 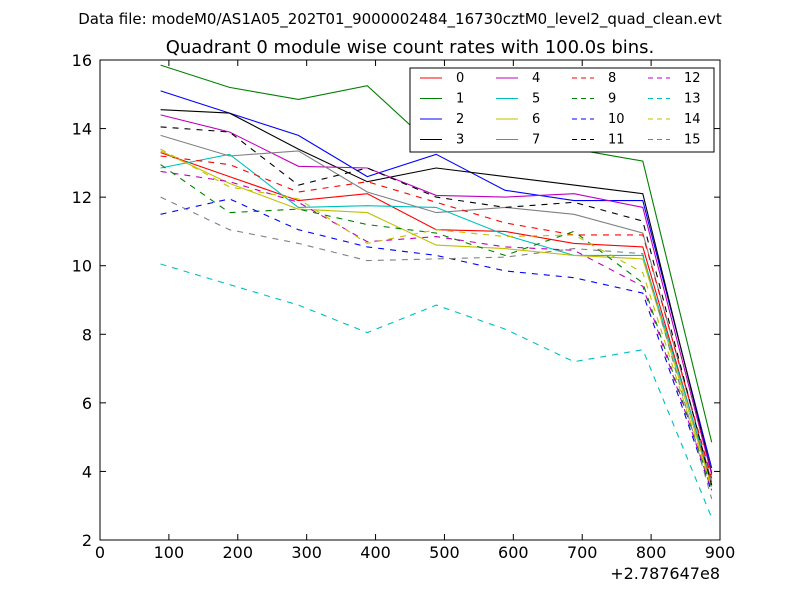 I want to click on legend-label-2: 2, so click(x=460, y=119).